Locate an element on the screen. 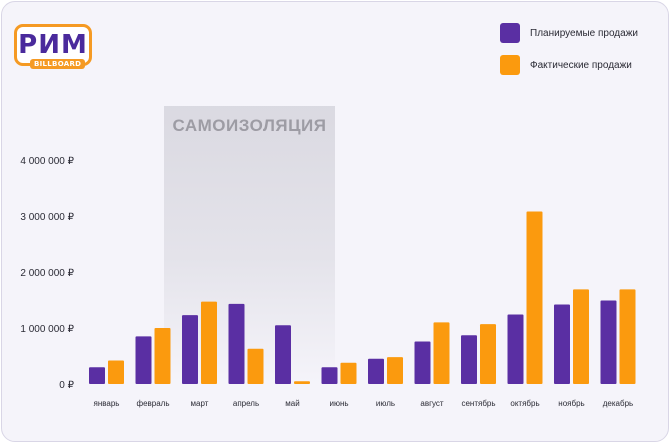 The height and width of the screenshot is (443, 670). x-tick-label: март is located at coordinates (200, 403).